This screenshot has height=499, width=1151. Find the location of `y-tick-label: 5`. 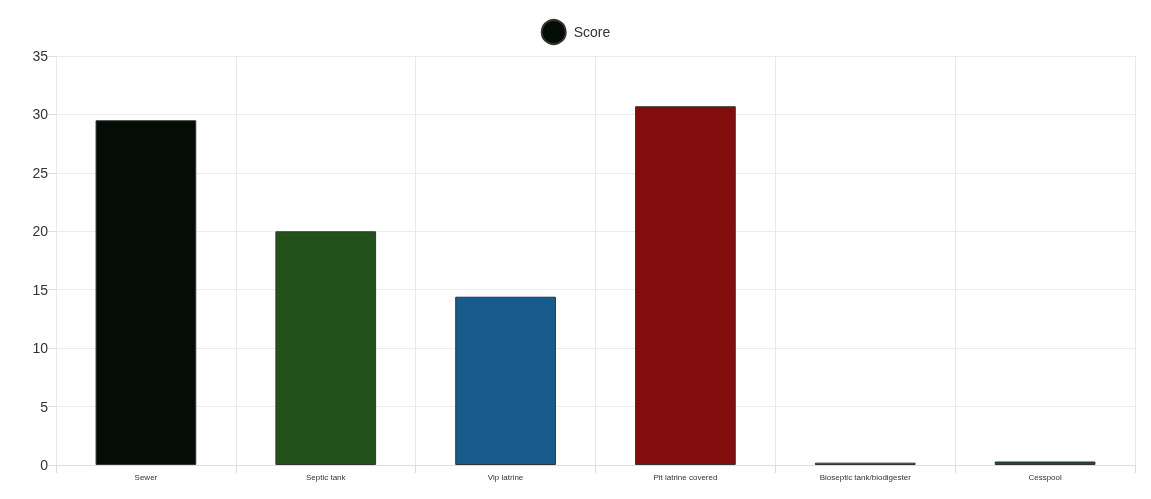

y-tick-label: 5 is located at coordinates (44, 406).